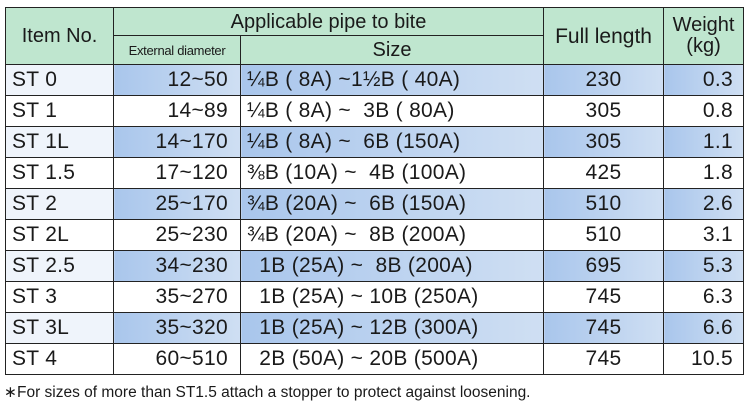 The height and width of the screenshot is (413, 748). What do you see at coordinates (177, 266) in the screenshot?
I see `external-diameter-cell: 34~230` at bounding box center [177, 266].